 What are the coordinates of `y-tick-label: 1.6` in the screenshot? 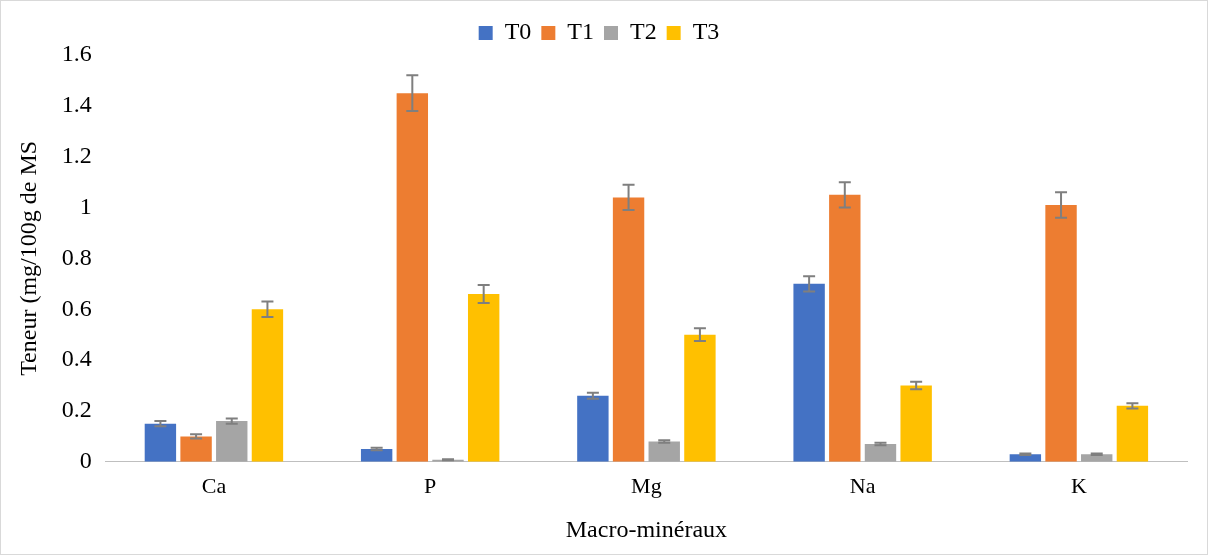 It's located at (76, 53).